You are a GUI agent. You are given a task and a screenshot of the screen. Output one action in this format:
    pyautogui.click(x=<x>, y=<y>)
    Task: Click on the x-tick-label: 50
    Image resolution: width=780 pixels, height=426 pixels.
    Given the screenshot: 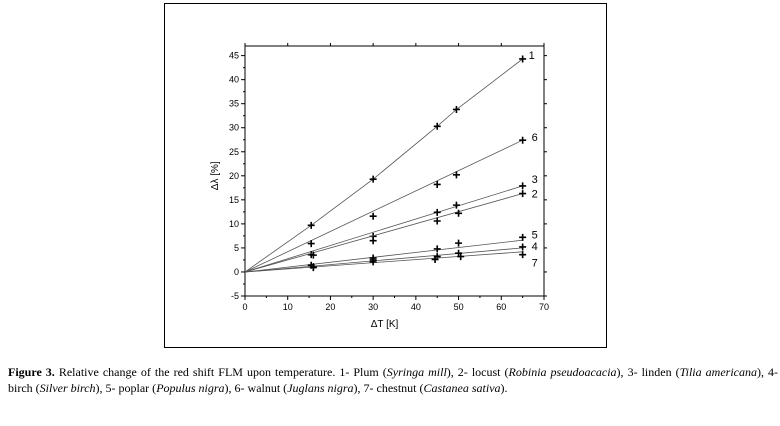 What is the action you would take?
    pyautogui.click(x=459, y=307)
    